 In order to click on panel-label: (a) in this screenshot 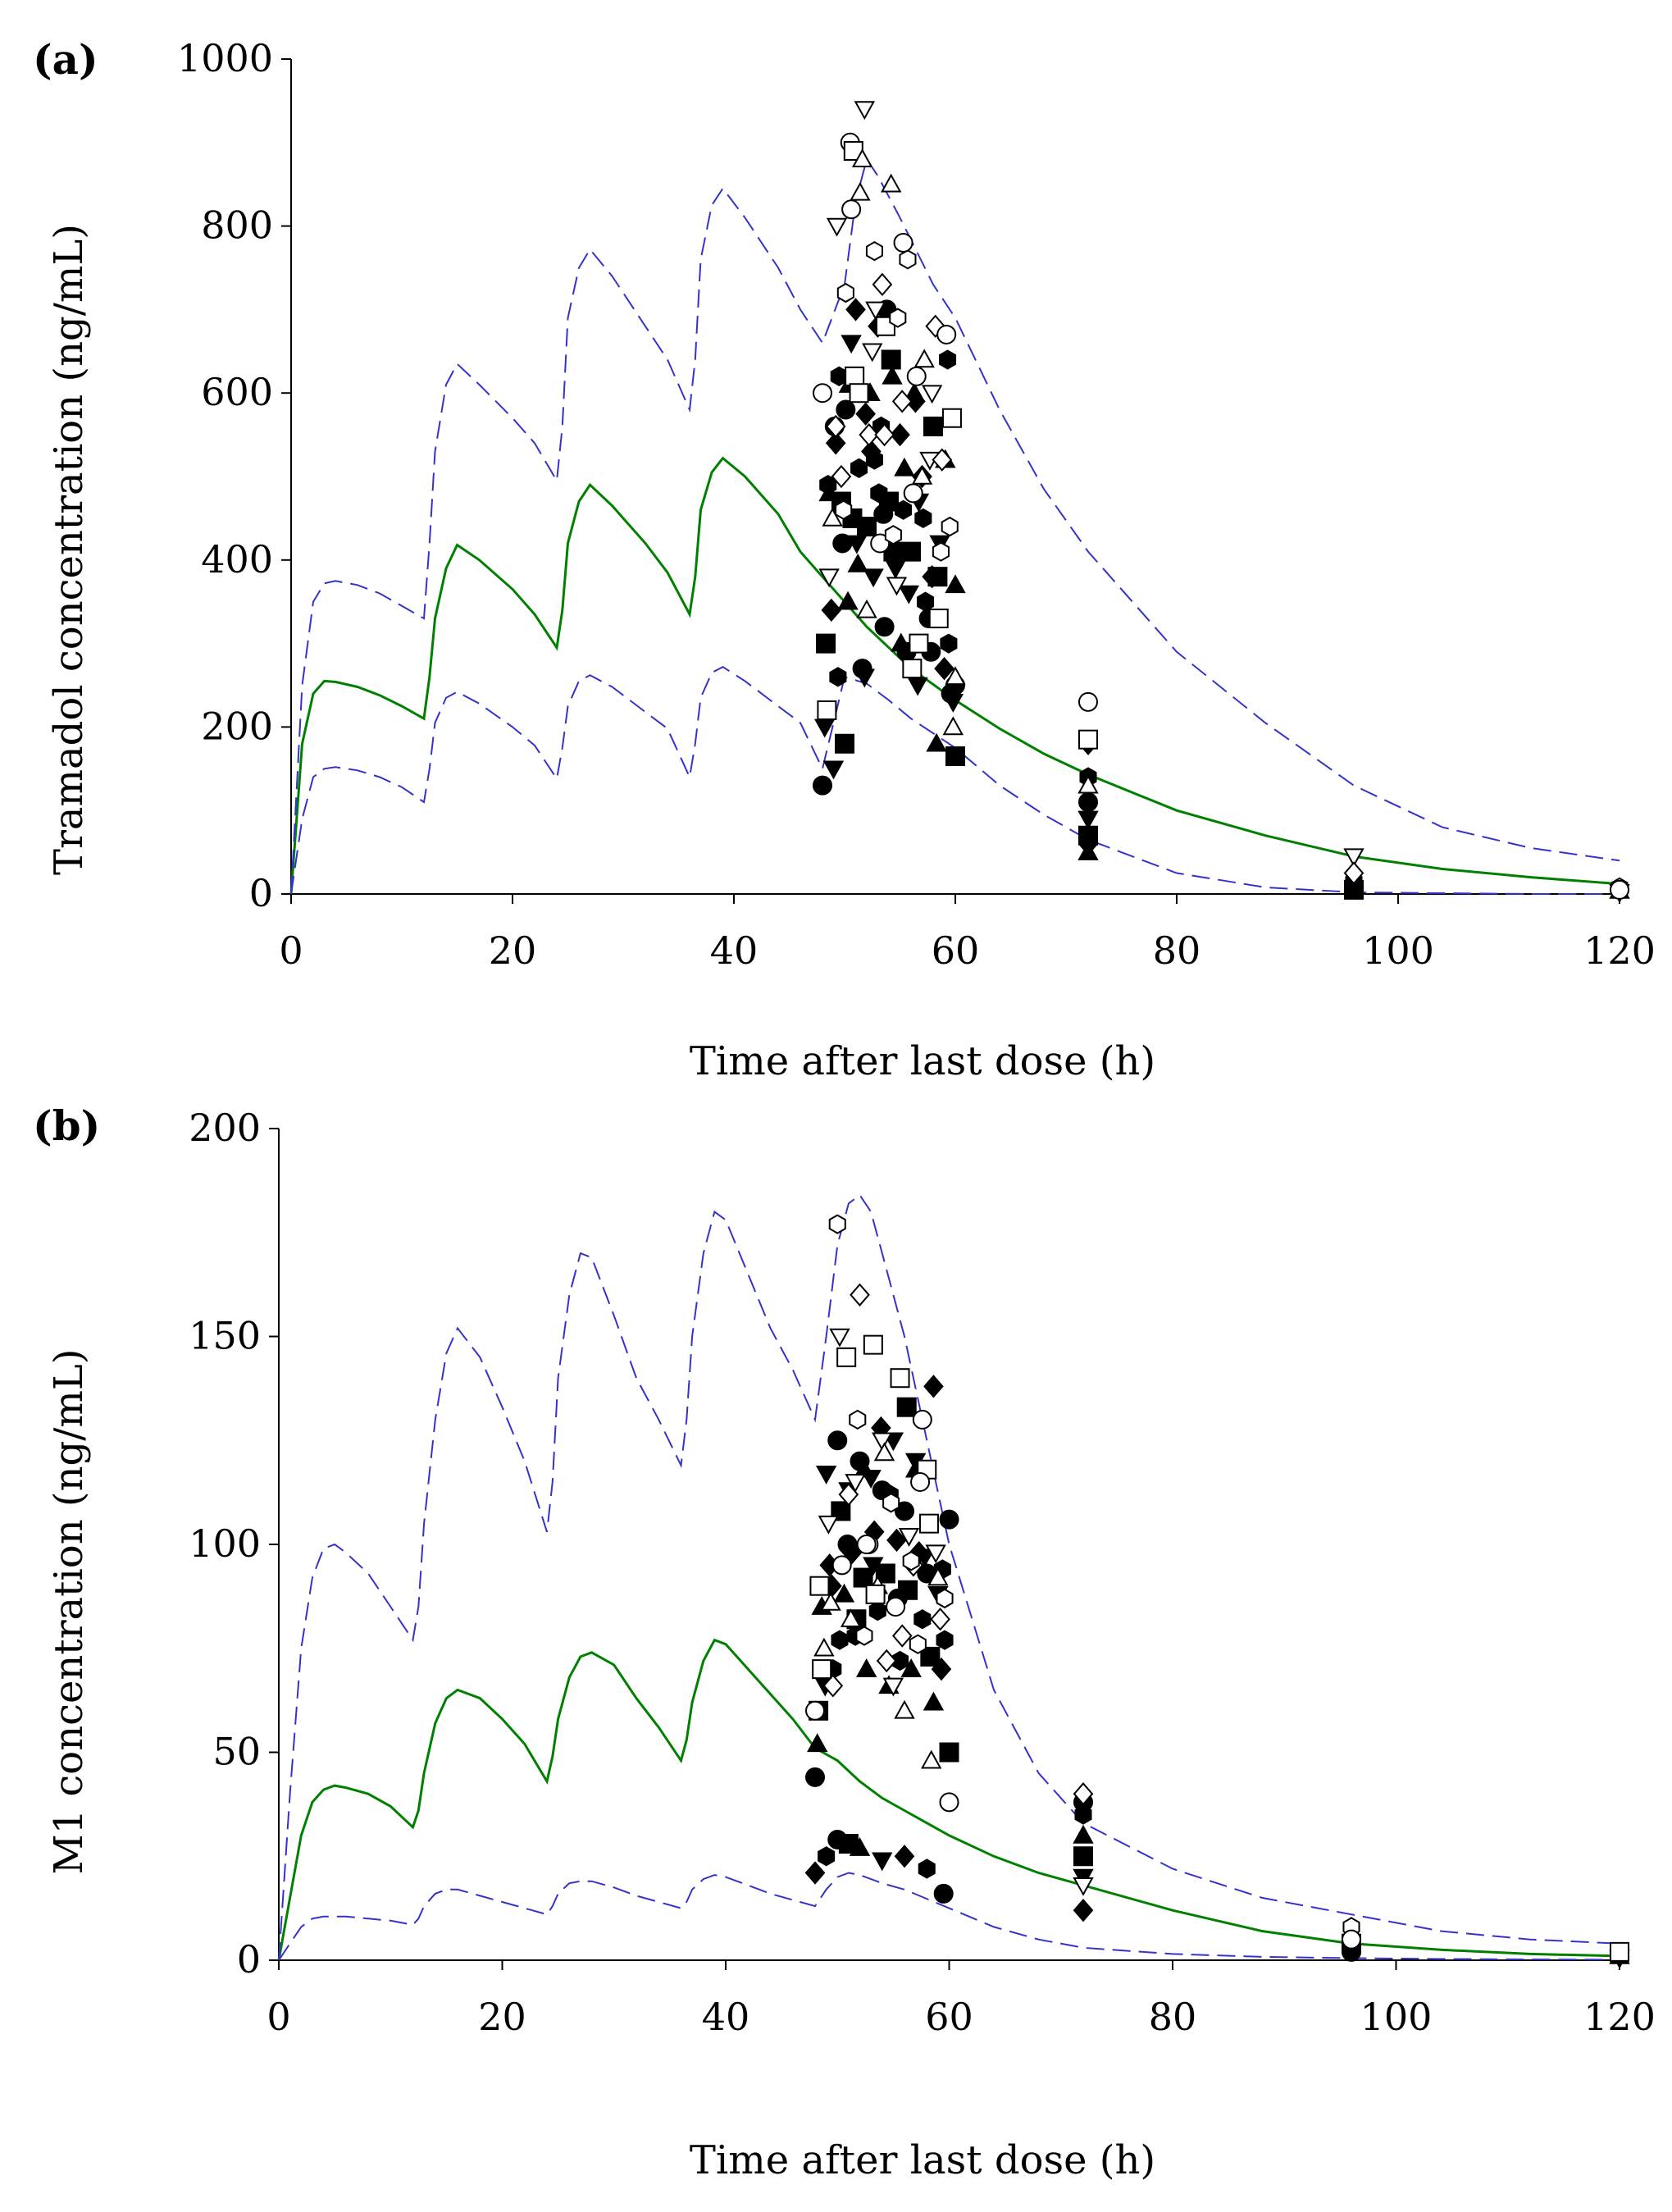, I will do `click(65, 60)`.